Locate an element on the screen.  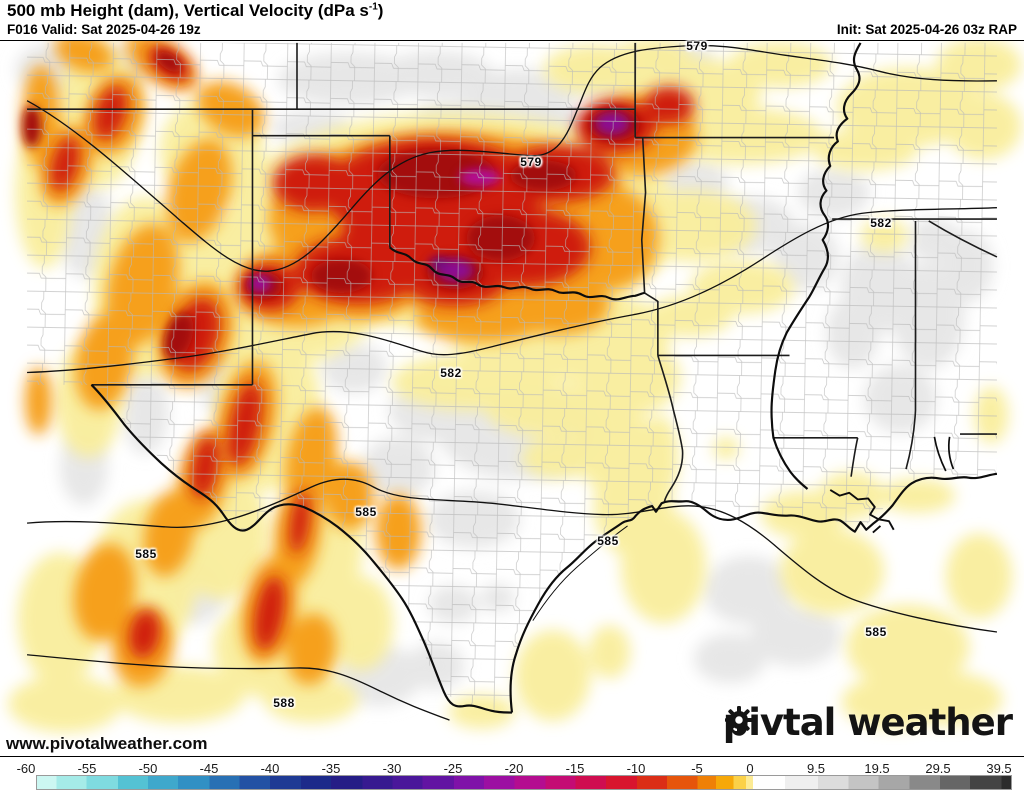
colorbar-strip is located at coordinates (524, 782).